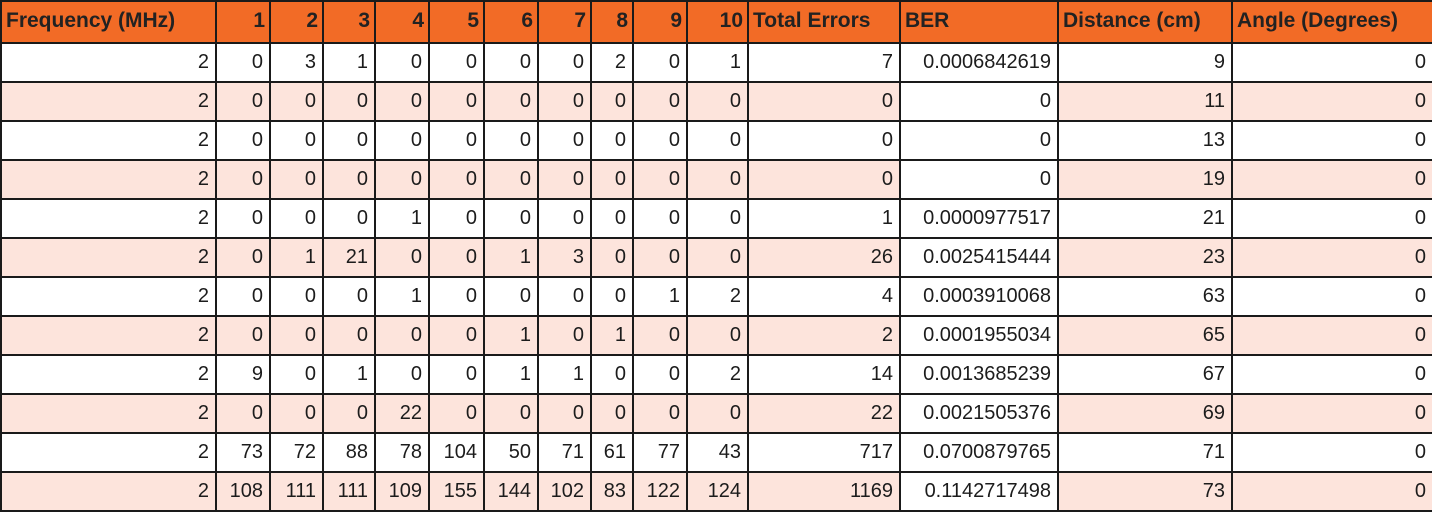 The height and width of the screenshot is (512, 1432). What do you see at coordinates (612, 452) in the screenshot?
I see `cell-ch-8: 61` at bounding box center [612, 452].